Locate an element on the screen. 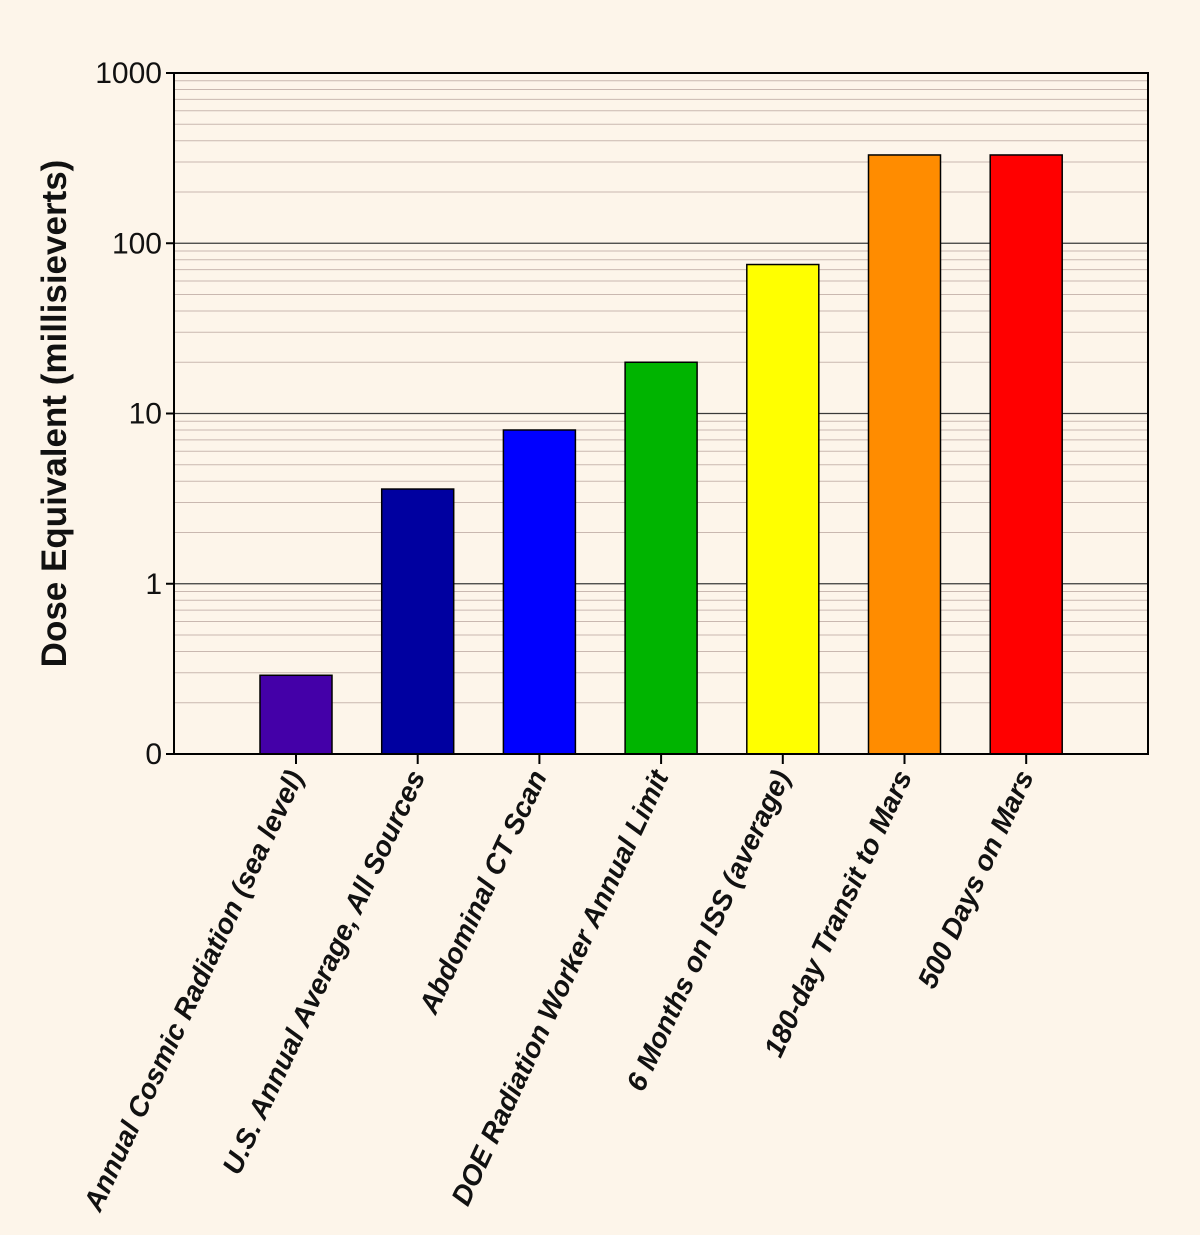 This screenshot has height=1235, width=1200. x-category-label: Abdominal CT Scan is located at coordinates (483, 892).